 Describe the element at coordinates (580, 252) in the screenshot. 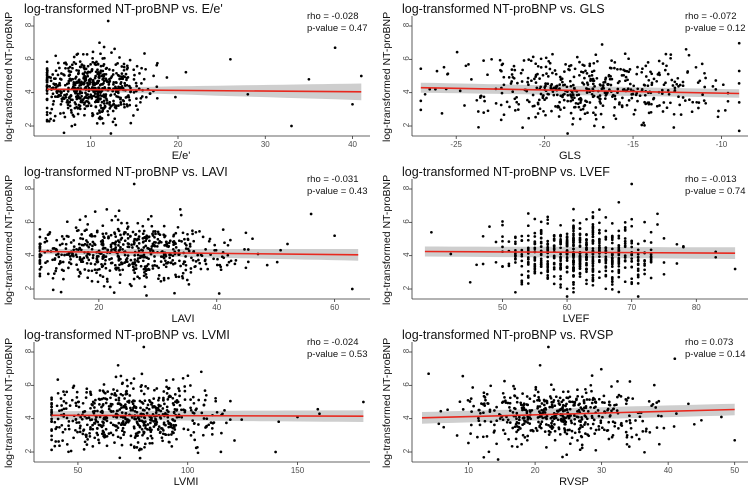

I see `regression-line` at that location.